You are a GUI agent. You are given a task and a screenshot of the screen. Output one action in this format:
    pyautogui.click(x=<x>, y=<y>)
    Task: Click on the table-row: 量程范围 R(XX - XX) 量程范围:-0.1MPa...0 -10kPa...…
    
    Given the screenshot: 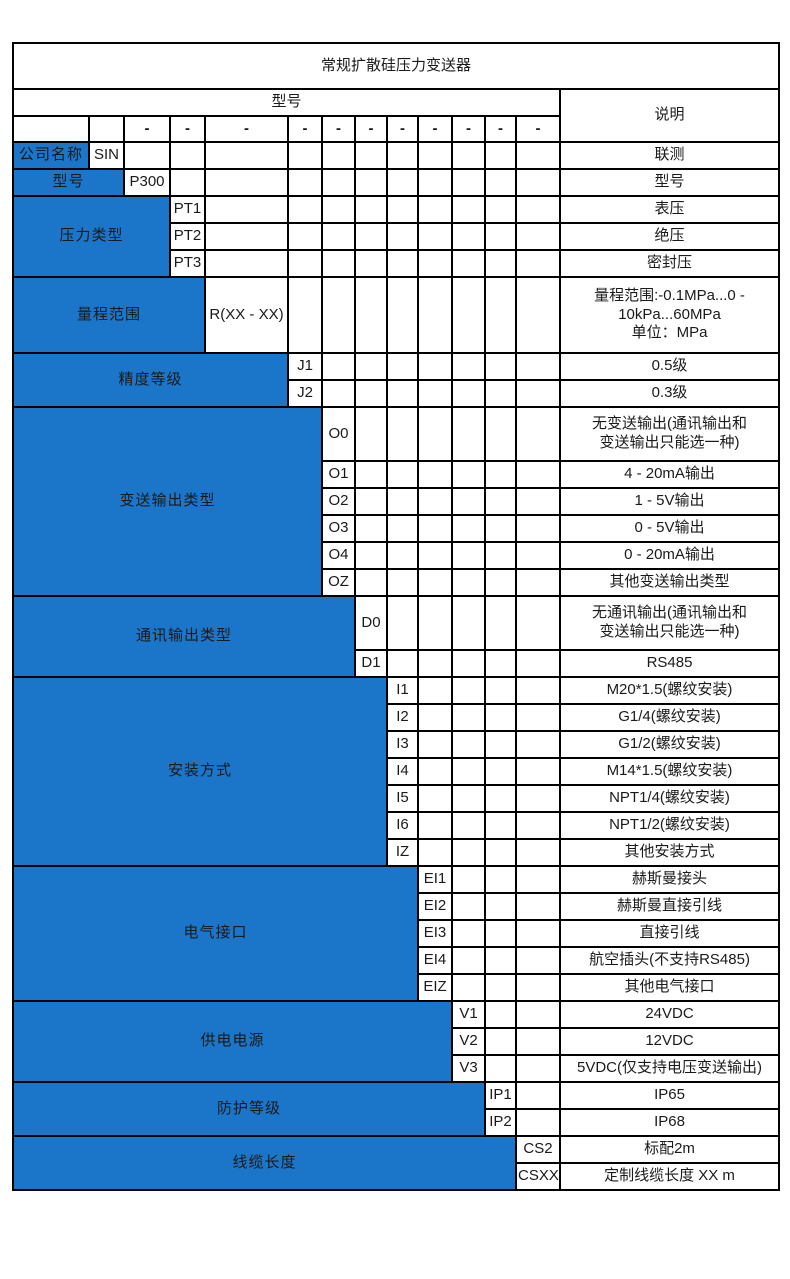 What is the action you would take?
    pyautogui.click(x=396, y=315)
    